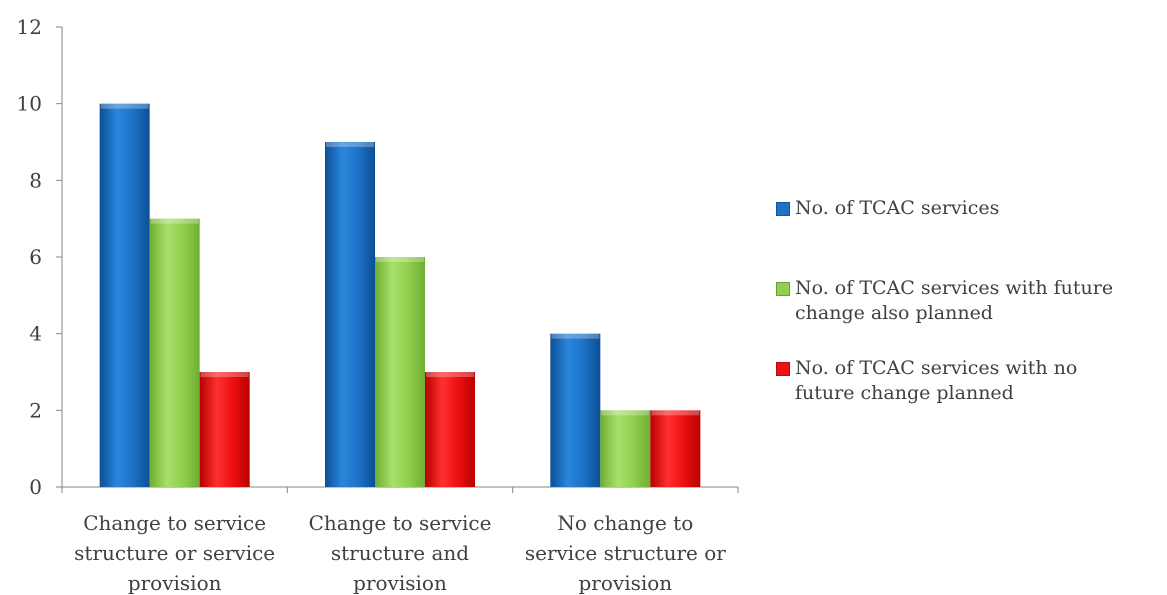 The image size is (1167, 595). What do you see at coordinates (936, 368) in the screenshot?
I see `legend-label-line: No. of TCAC services with no` at bounding box center [936, 368].